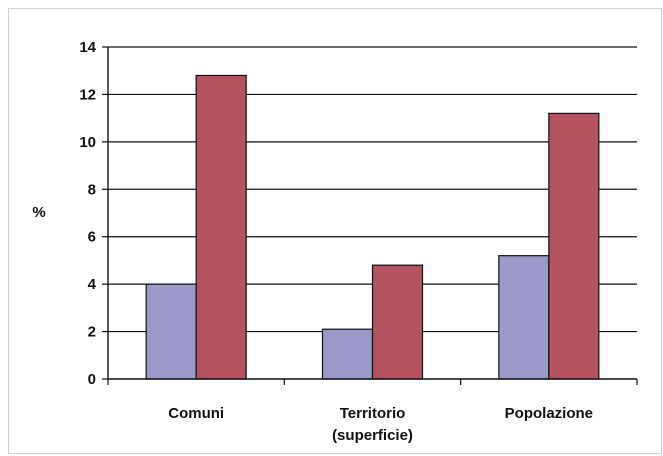  Describe the element at coordinates (549, 413) in the screenshot. I see `category-label: Popolazione` at that location.